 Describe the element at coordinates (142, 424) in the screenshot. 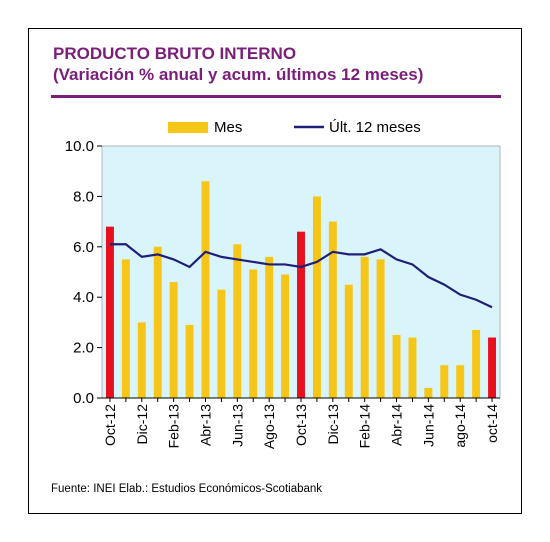

I see `x-tick-label: Dic-12` at that location.